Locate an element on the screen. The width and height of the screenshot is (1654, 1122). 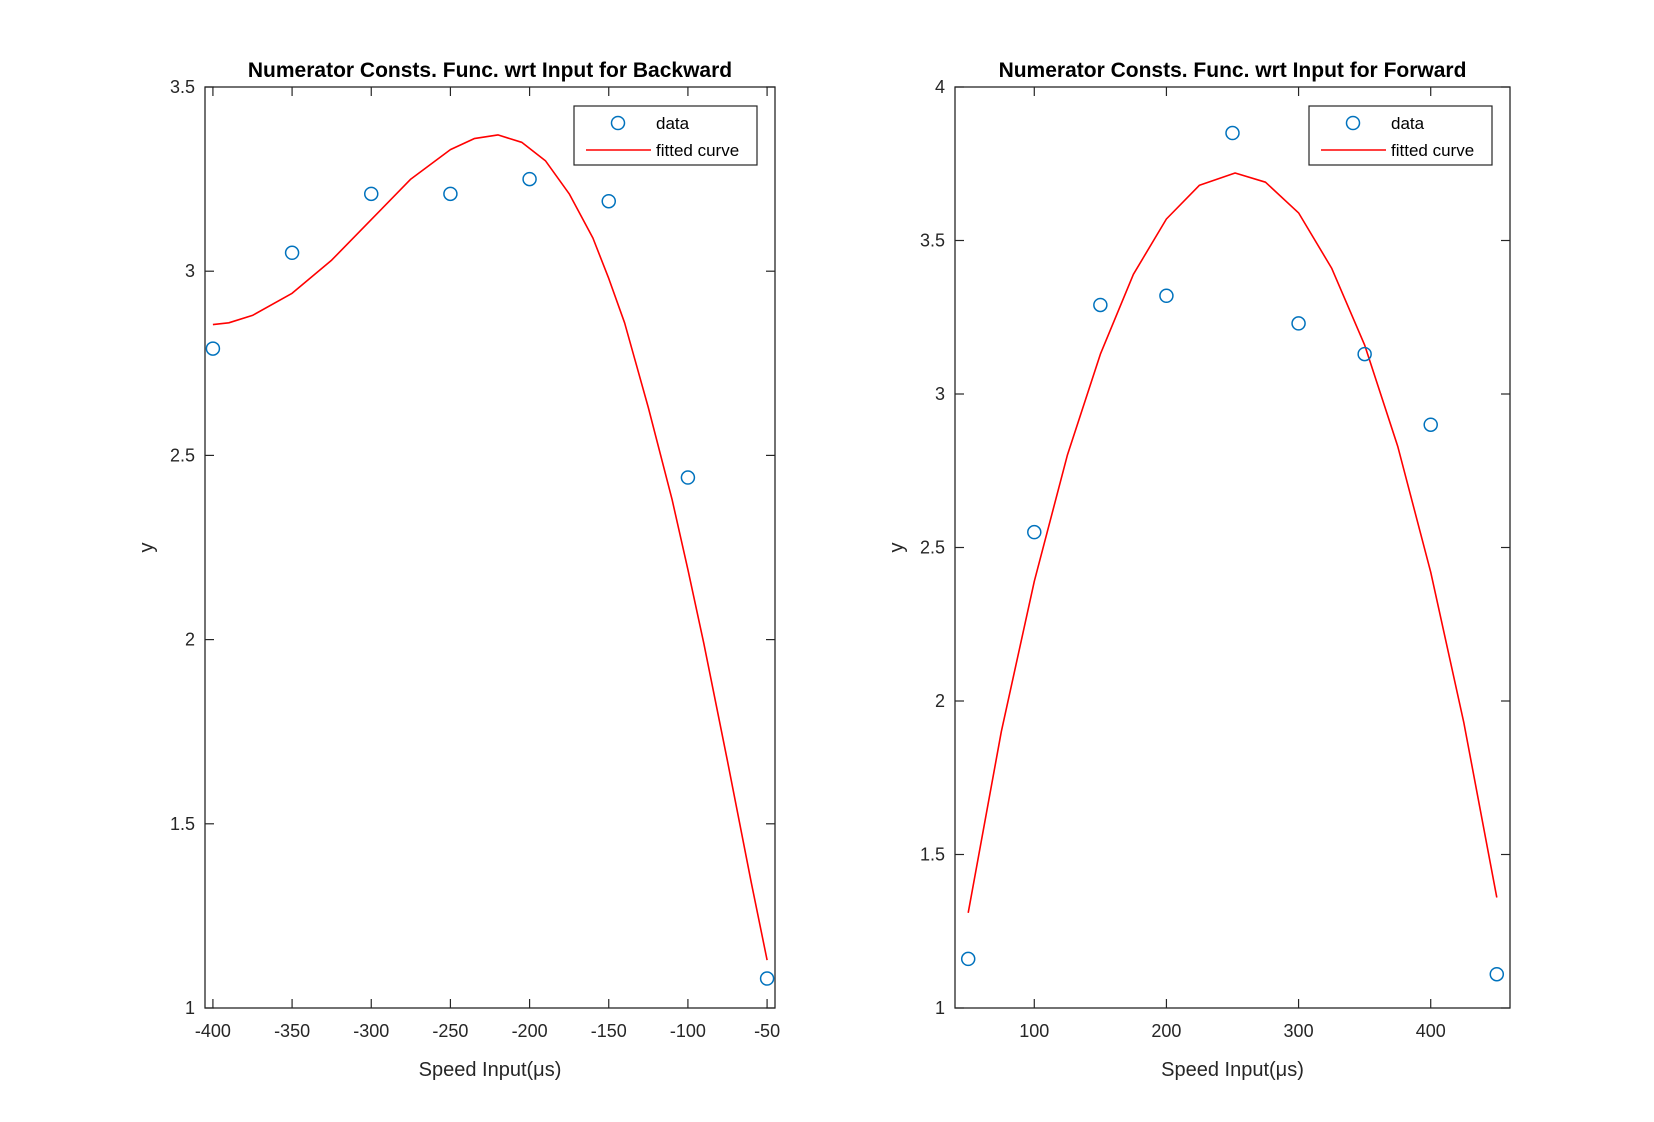
forward-legend-data-marker is located at coordinates (1353, 123).